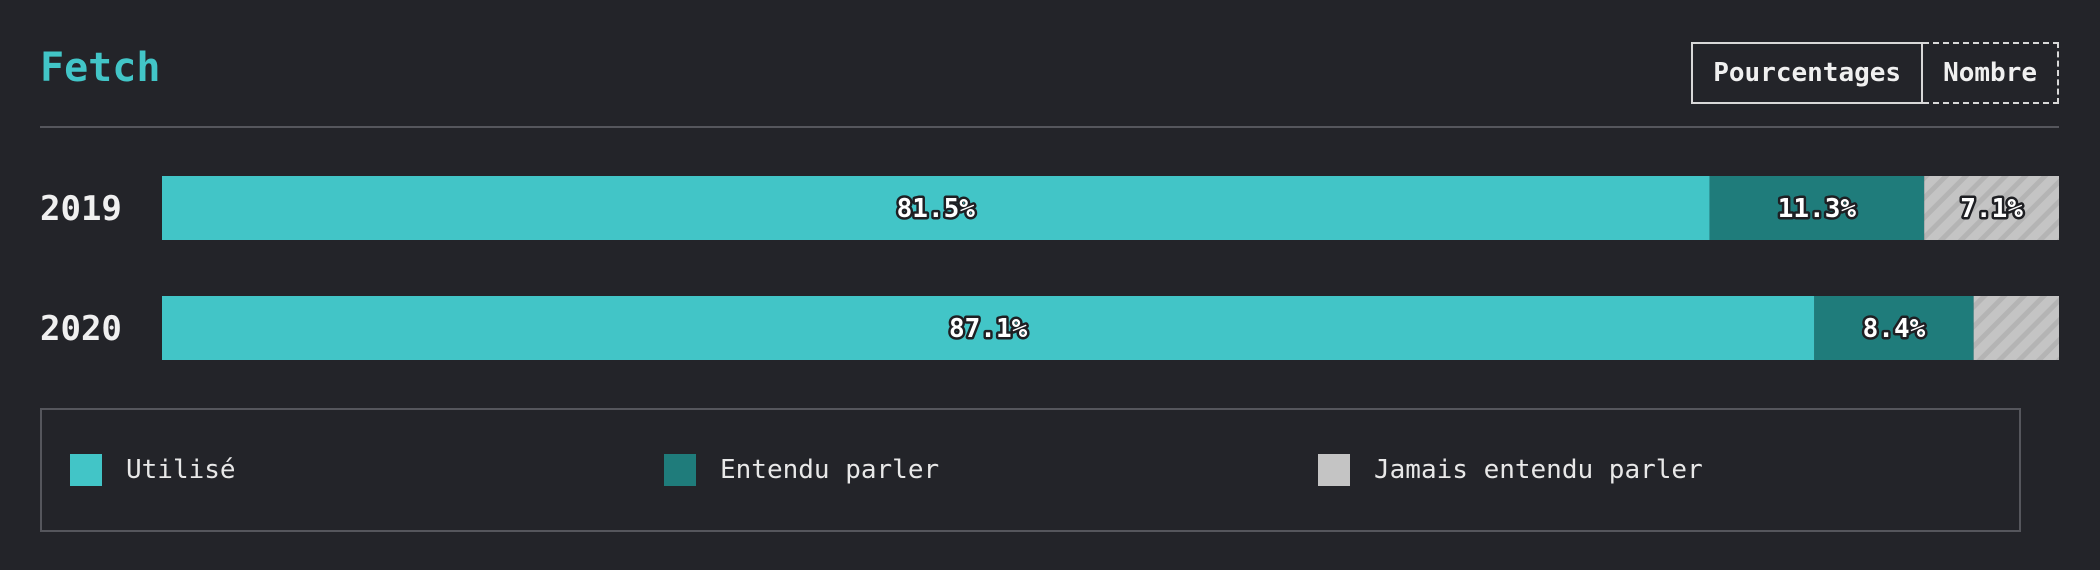  Describe the element at coordinates (1049, 127) in the screenshot. I see `header-divider` at that location.